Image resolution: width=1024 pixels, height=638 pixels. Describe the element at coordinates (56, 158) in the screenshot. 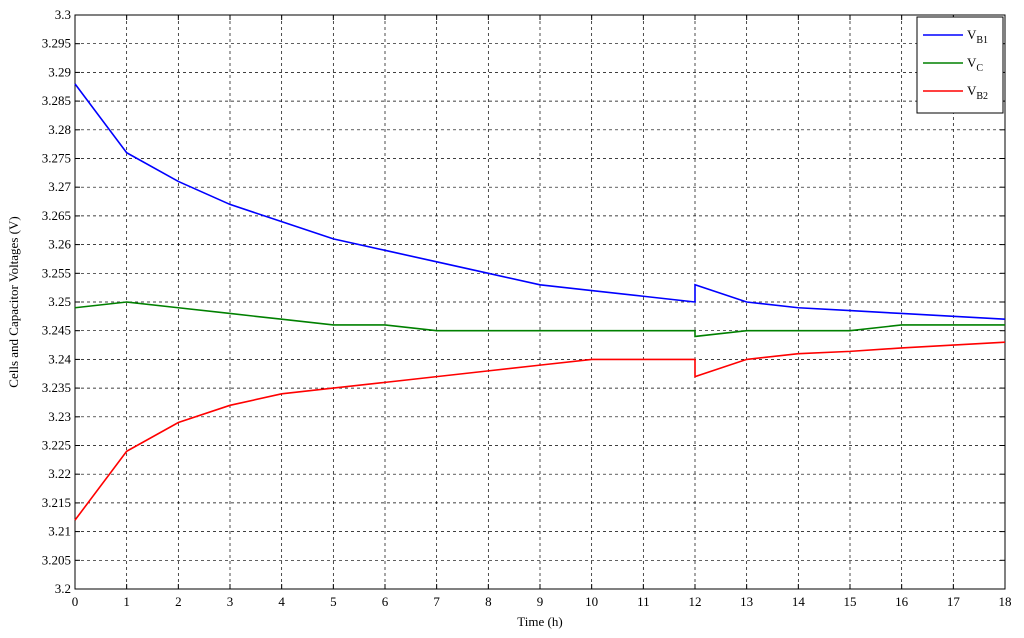

I see `y-tick-label: 3.275` at that location.